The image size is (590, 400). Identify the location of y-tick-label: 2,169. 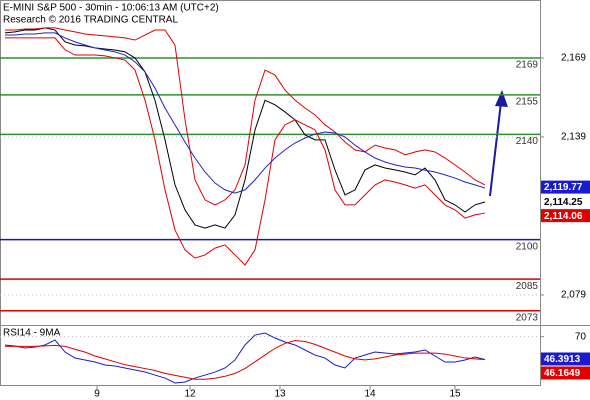
(573, 58).